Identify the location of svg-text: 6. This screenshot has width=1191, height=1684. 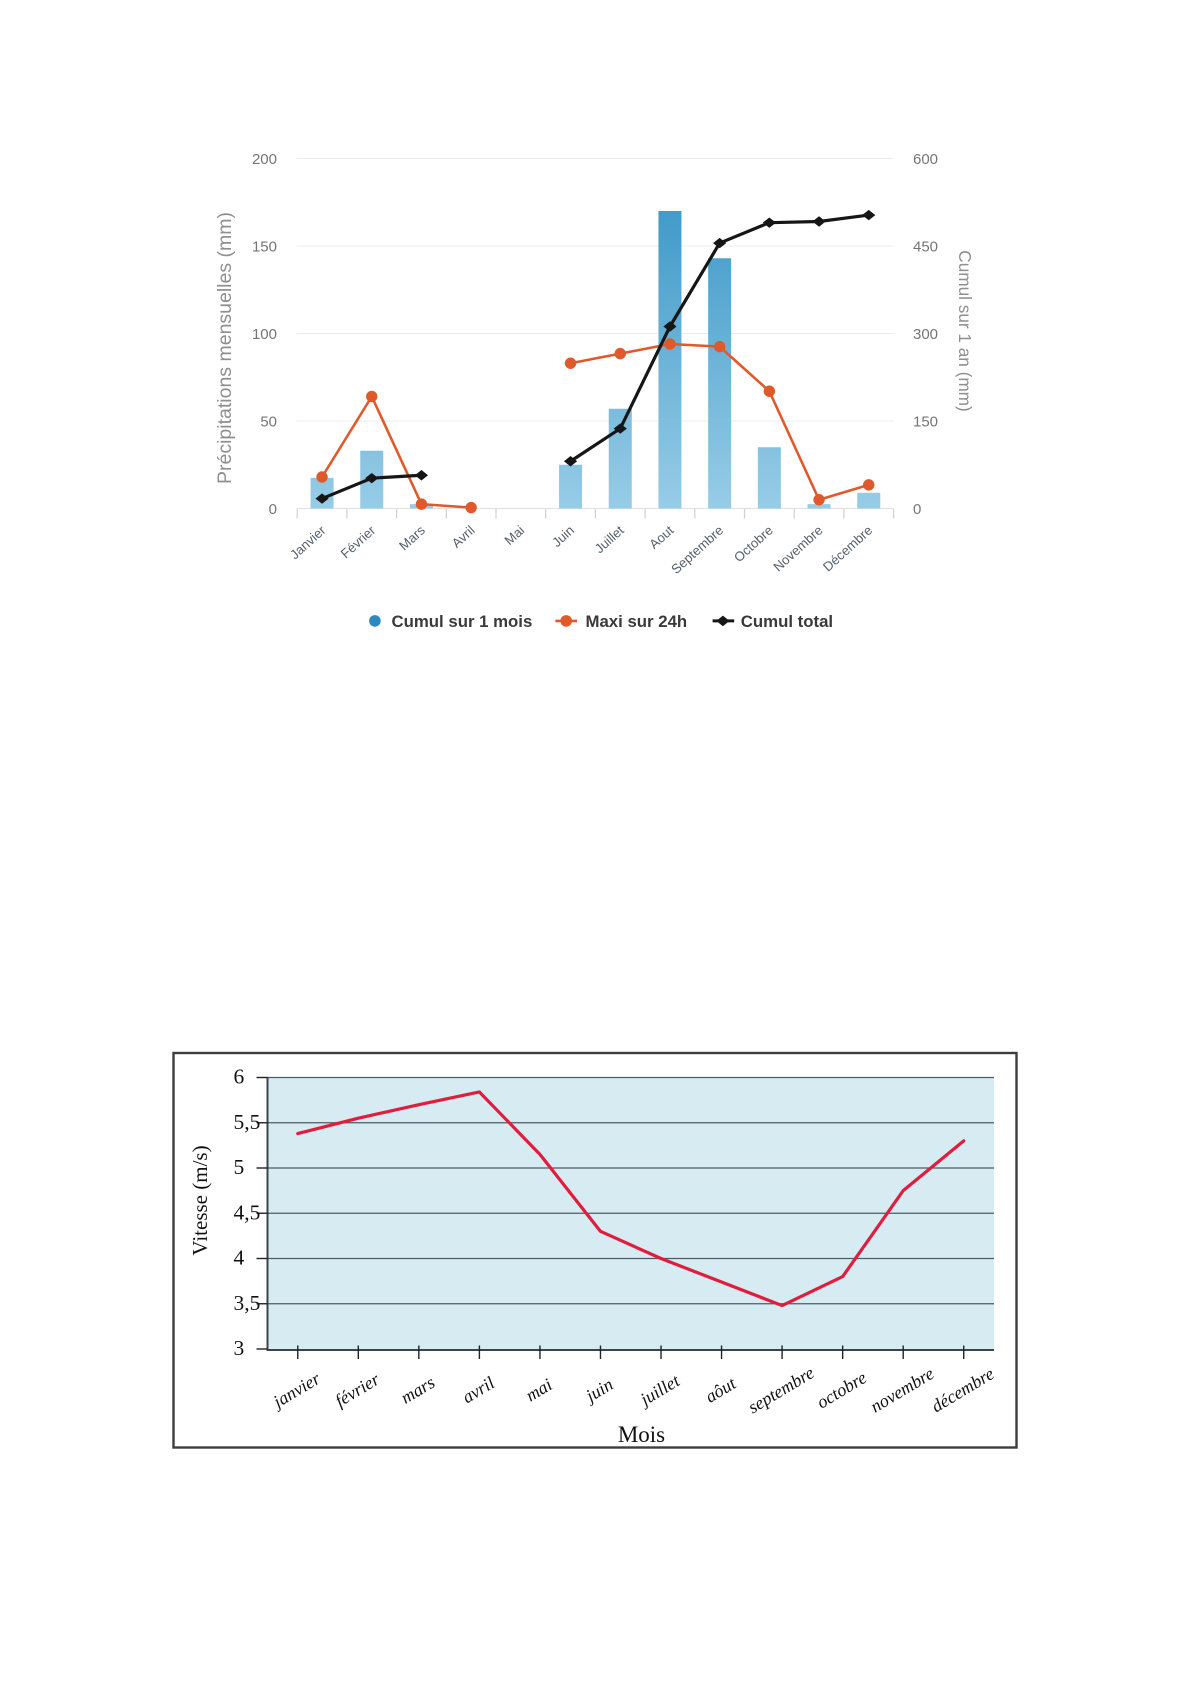
(239, 1077).